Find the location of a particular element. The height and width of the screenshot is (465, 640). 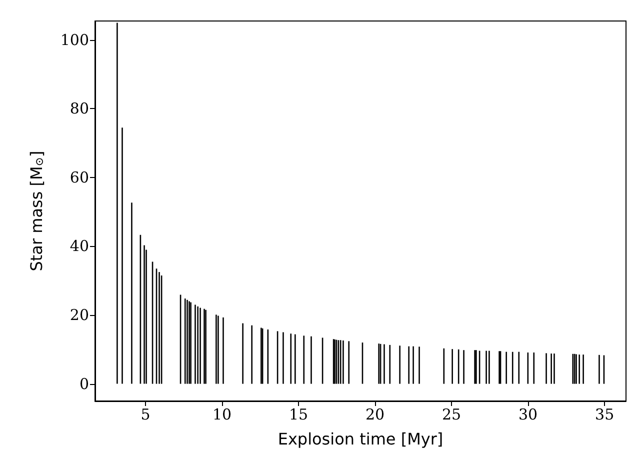

x-tick-label: 30 is located at coordinates (528, 415).